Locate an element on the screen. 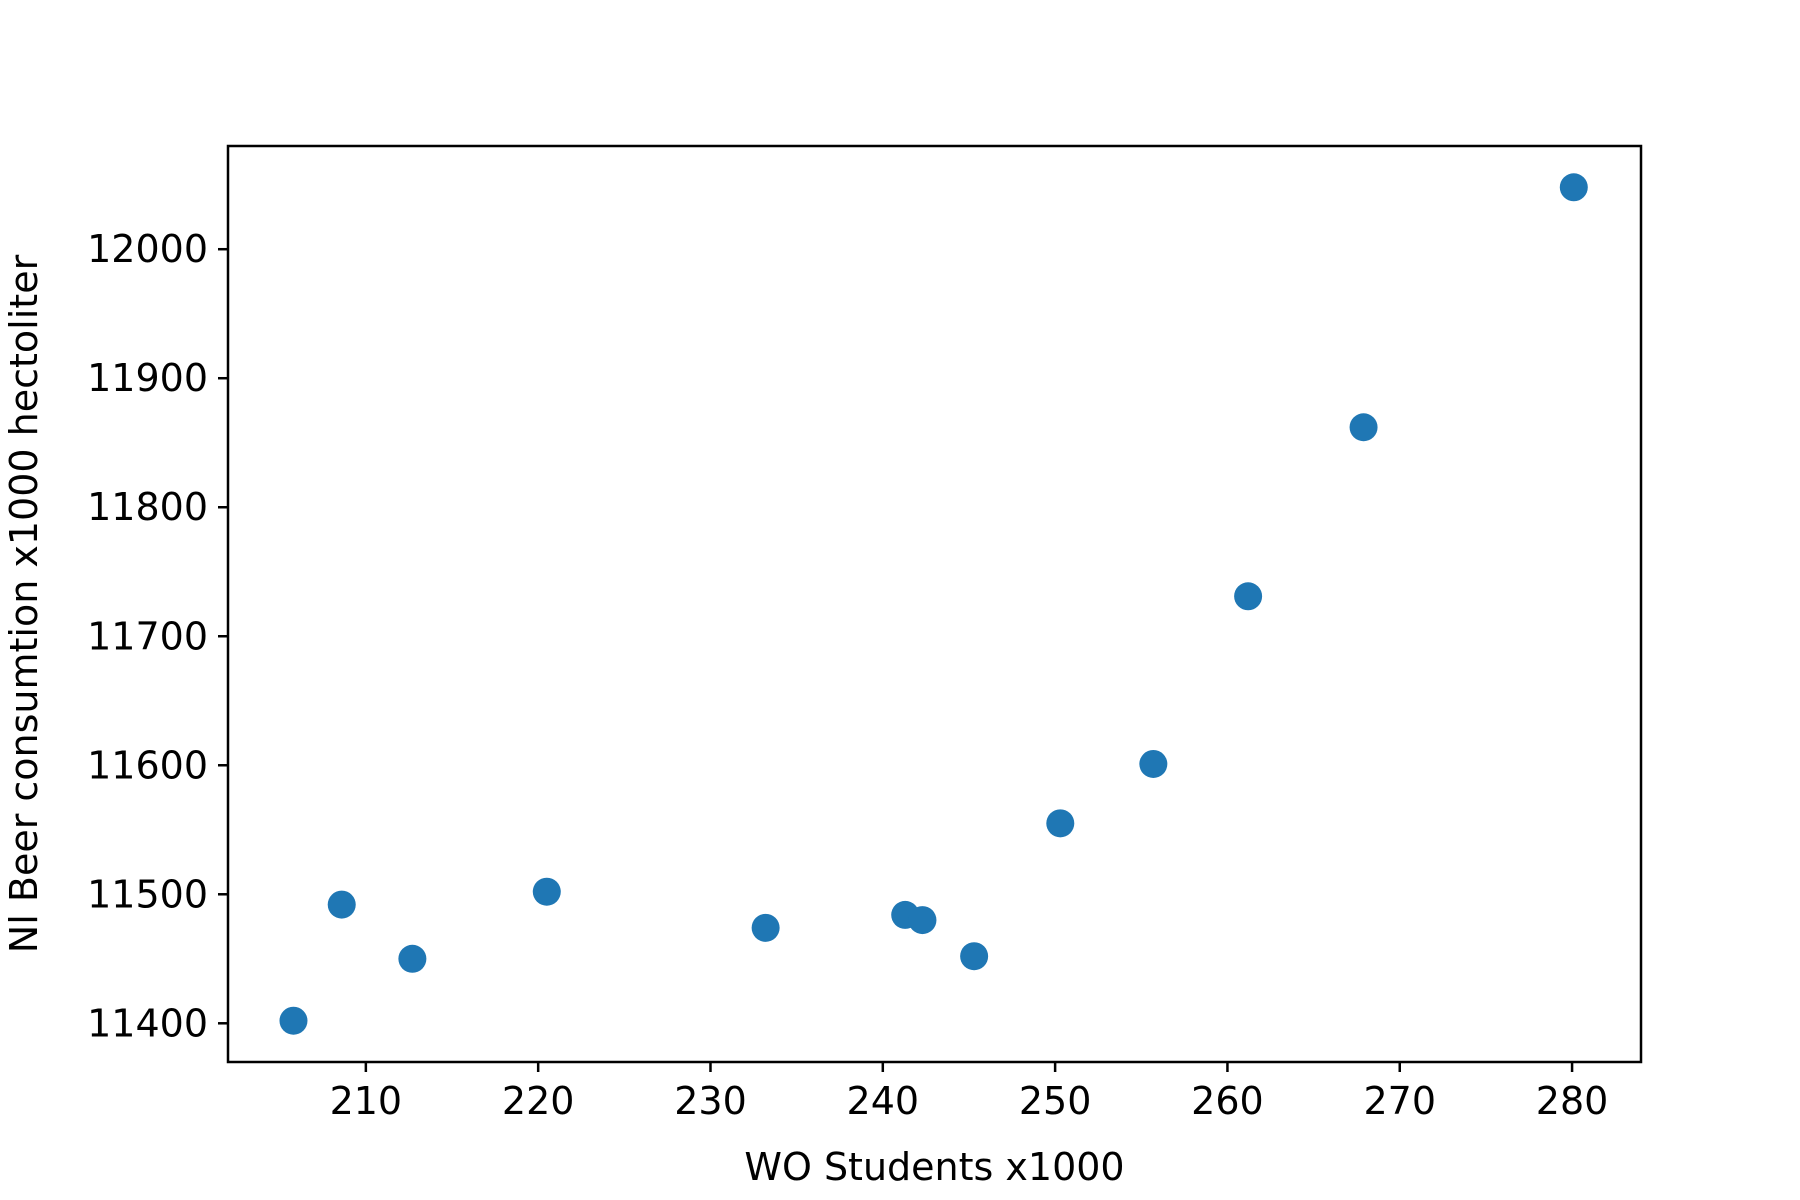 The height and width of the screenshot is (1200, 1800). y-tick-label: 11400 is located at coordinates (147, 1023).